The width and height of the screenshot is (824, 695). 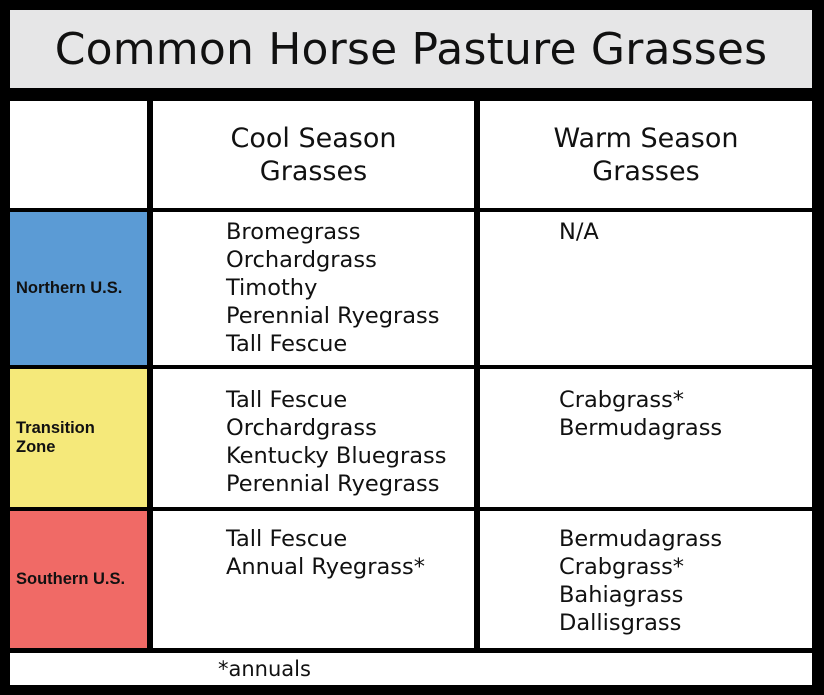 I want to click on cool-list-southern: Tall Fescue Annual Ryegrass*, so click(x=313, y=579).